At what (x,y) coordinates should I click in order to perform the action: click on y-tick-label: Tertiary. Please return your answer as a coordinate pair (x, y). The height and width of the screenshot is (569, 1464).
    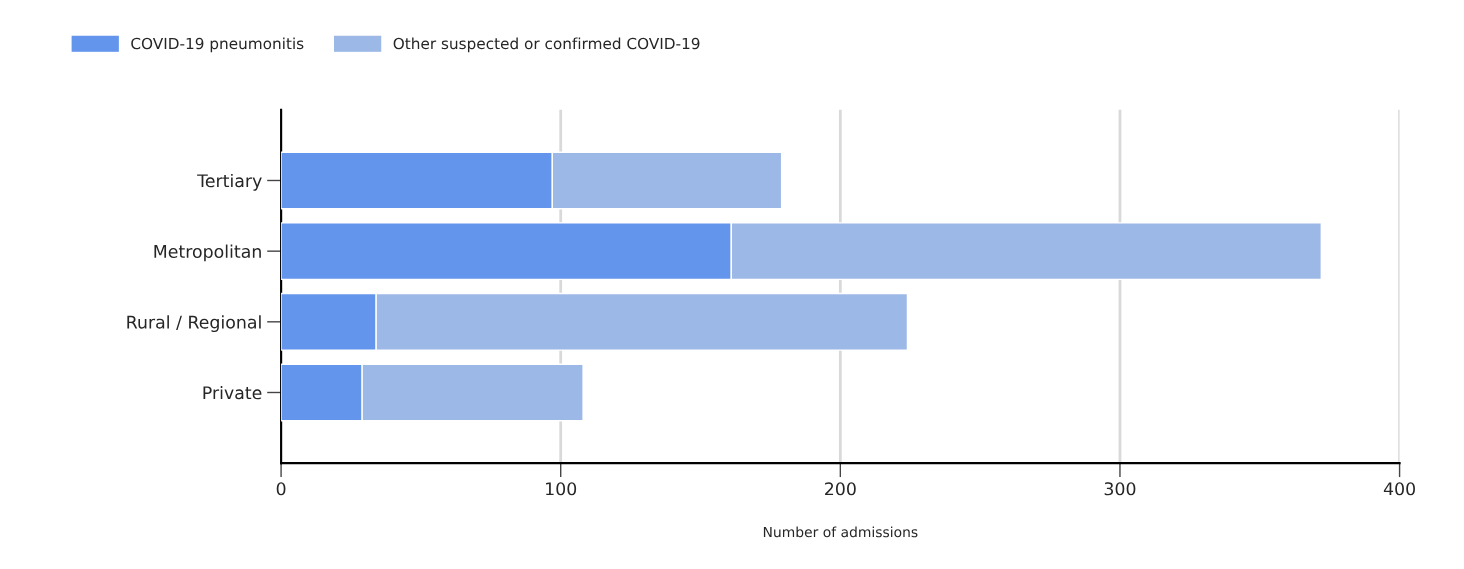
    Looking at the image, I should click on (229, 182).